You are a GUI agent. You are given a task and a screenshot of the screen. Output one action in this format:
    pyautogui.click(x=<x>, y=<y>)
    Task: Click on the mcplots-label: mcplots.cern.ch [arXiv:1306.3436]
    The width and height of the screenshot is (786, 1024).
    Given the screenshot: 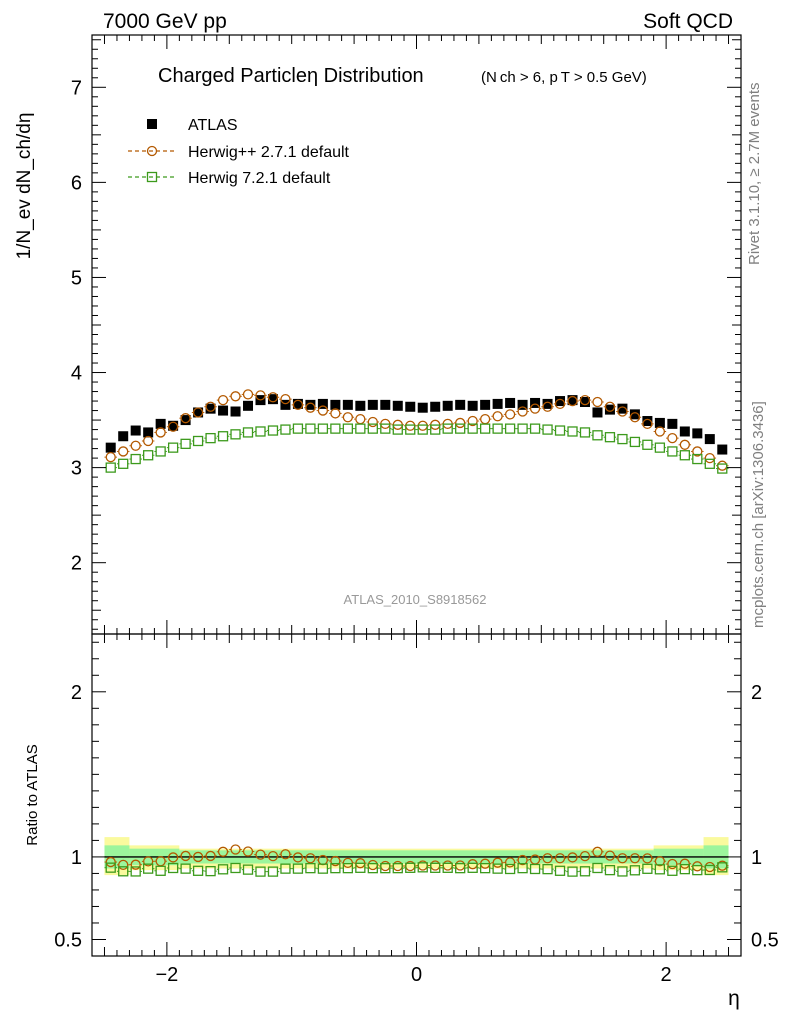 What is the action you would take?
    pyautogui.click(x=758, y=514)
    